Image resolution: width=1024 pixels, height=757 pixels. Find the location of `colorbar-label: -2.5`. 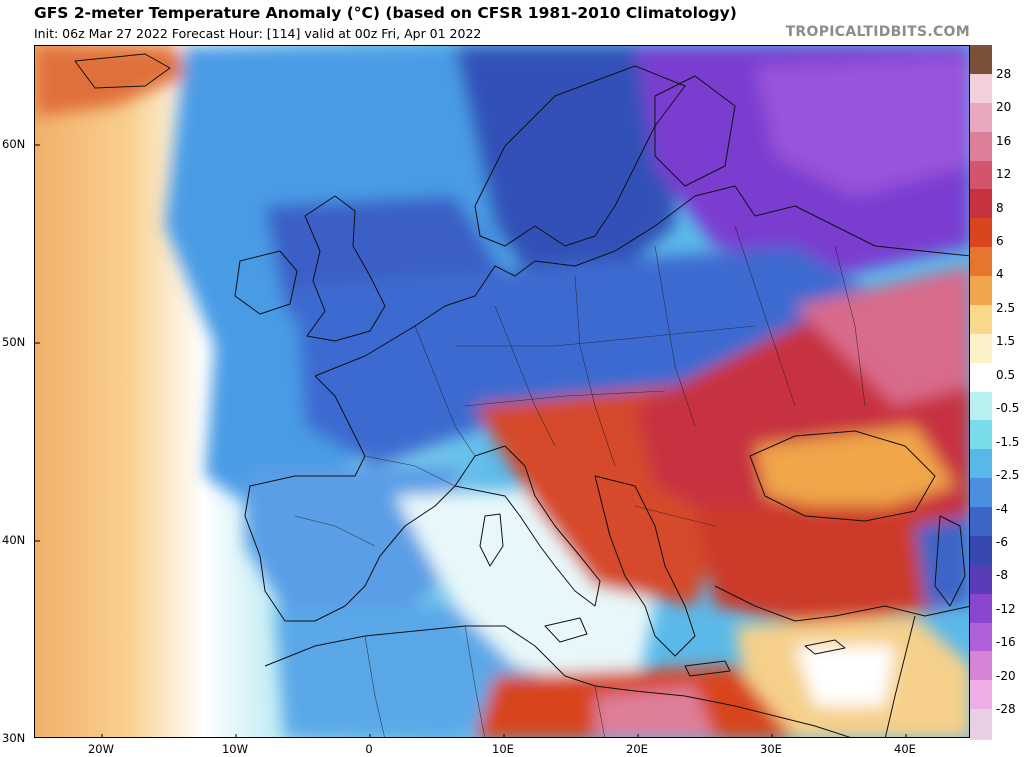

colorbar-label: -2.5 is located at coordinates (1008, 475).